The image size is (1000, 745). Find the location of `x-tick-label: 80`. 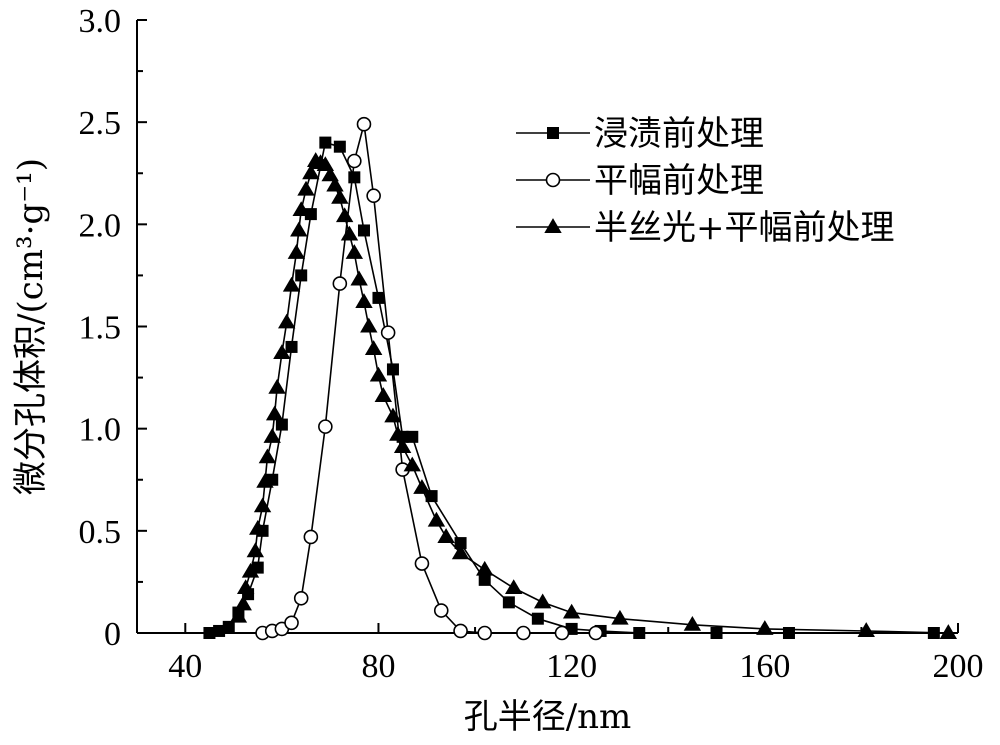

x-tick-label: 80 is located at coordinates (378, 666).